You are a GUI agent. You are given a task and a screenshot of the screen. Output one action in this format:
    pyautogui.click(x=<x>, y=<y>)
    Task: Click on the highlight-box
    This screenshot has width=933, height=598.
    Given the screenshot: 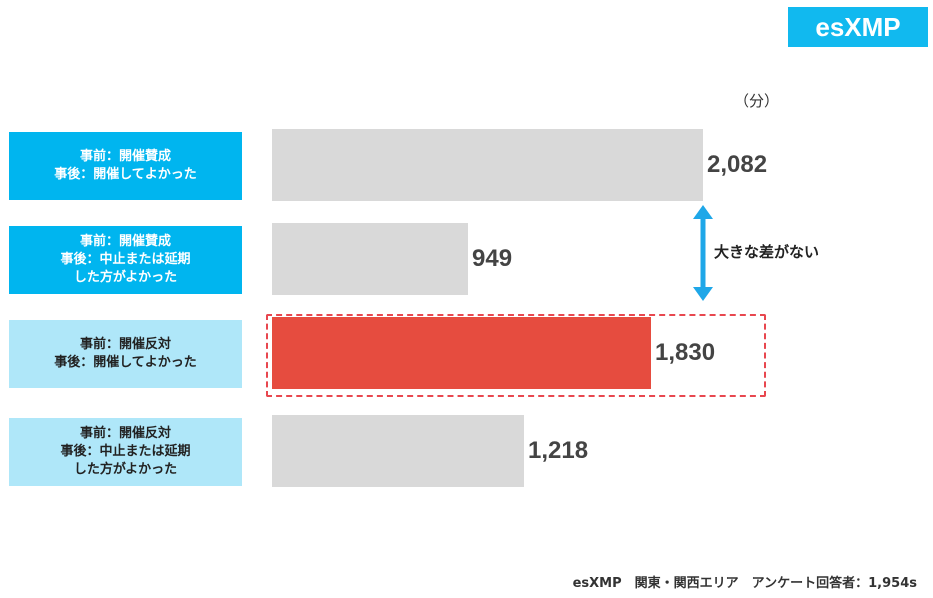 What is the action you would take?
    pyautogui.click(x=516, y=355)
    